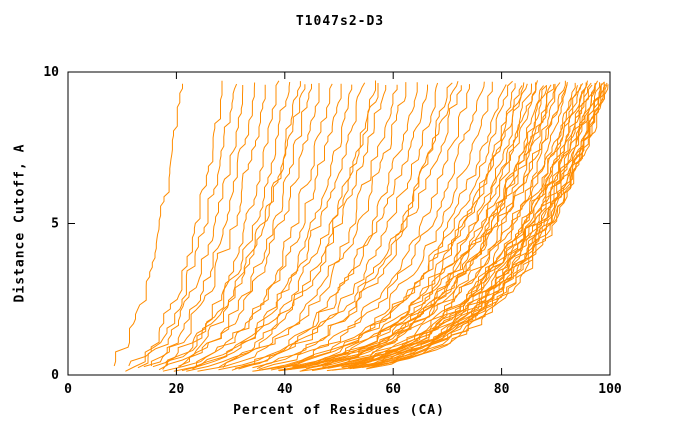 The width and height of the screenshot is (680, 440). Describe the element at coordinates (340, 21) in the screenshot. I see `chart-title: T1047s2-D3` at that location.